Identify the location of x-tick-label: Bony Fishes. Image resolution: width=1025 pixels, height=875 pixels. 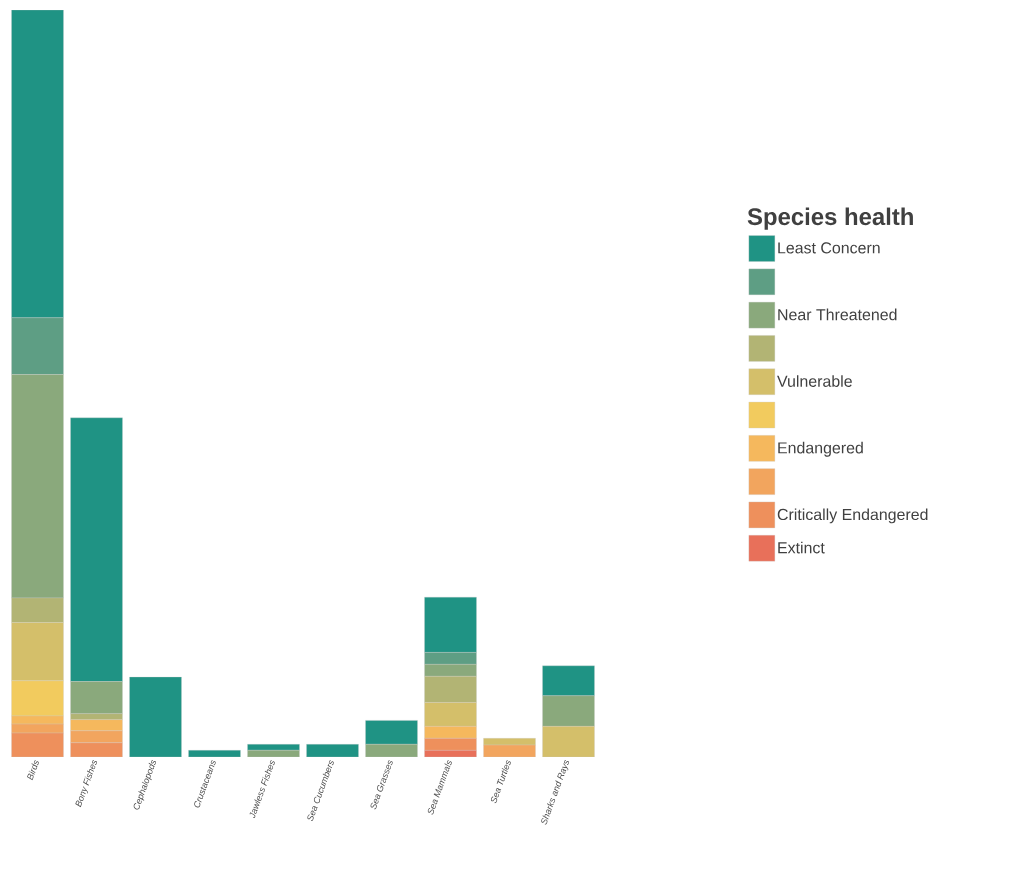
(86, 783).